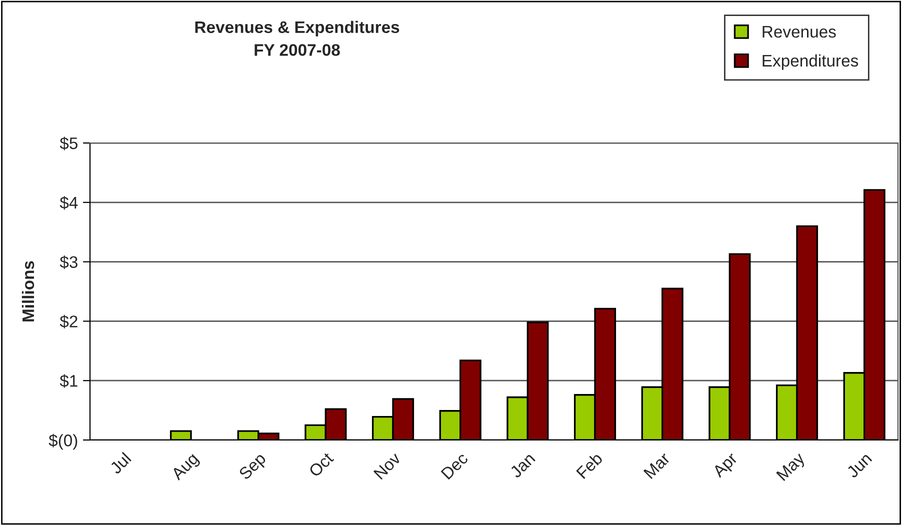 The width and height of the screenshot is (903, 525). I want to click on legend-label: Expenditures, so click(810, 62).